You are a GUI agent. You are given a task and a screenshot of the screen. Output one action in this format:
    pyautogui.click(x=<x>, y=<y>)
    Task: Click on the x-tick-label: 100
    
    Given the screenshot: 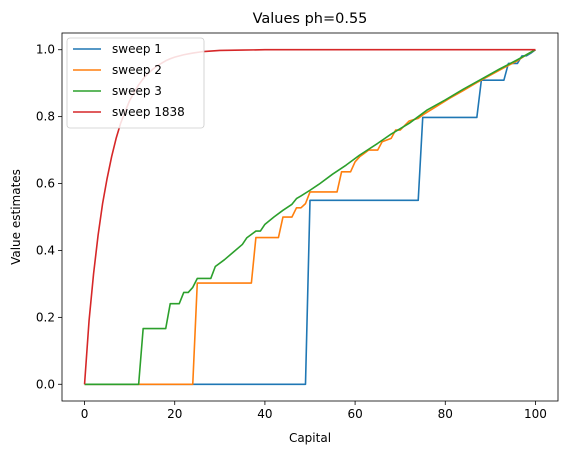 What is the action you would take?
    pyautogui.click(x=535, y=414)
    